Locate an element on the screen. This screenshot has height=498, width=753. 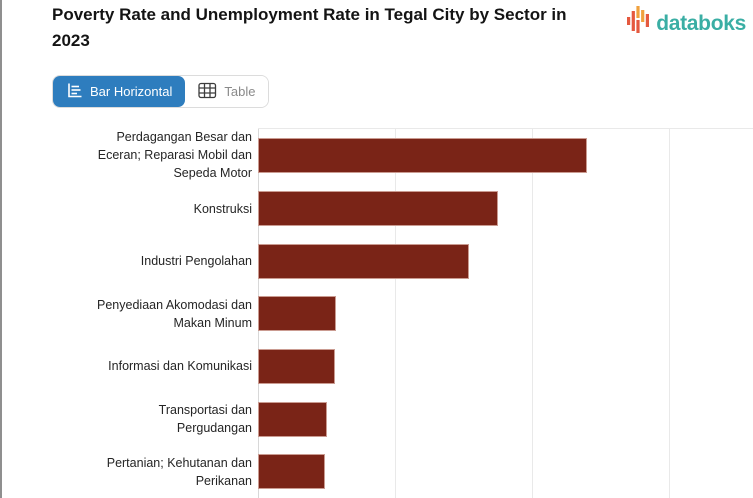
bar-horizontal-button: Bar Horizontal is located at coordinates (119, 91).